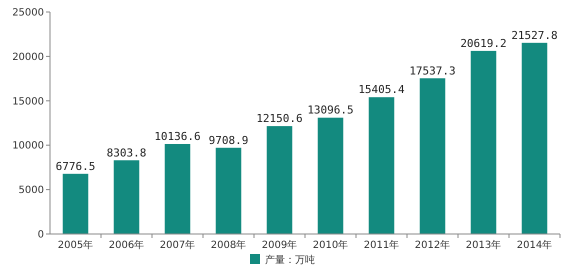 This screenshot has height=272, width=567. I want to click on x-tick-label: 2012年, so click(432, 245).